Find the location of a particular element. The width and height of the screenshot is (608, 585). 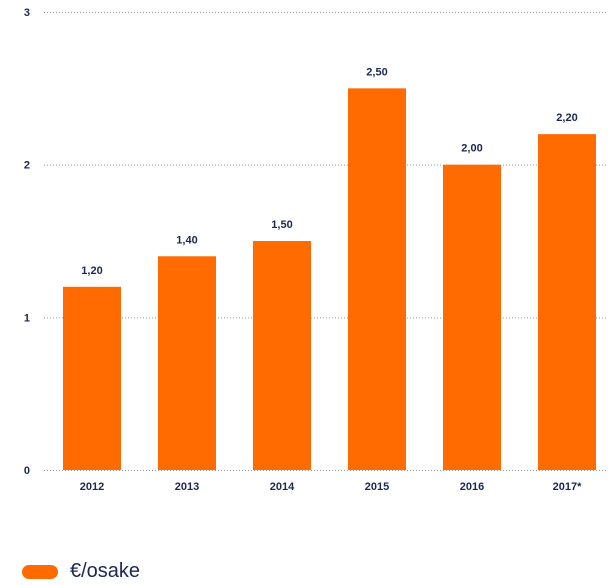

bar-2016 is located at coordinates (472, 317).